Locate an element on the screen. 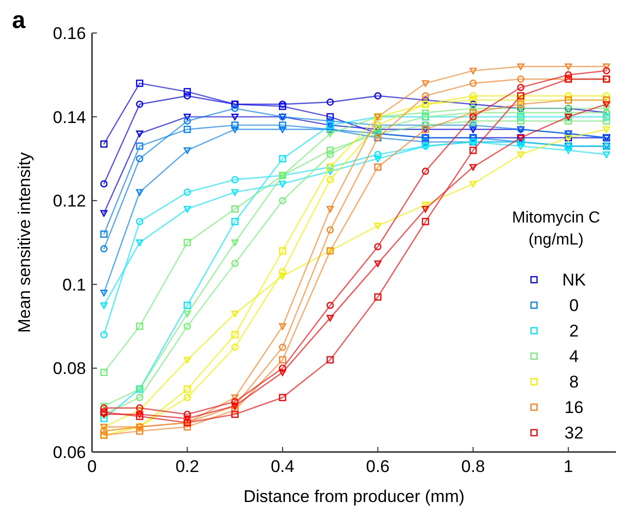 The width and height of the screenshot is (624, 515). legend-title: Mitomycin C (ng/mL) is located at coordinates (556, 229).